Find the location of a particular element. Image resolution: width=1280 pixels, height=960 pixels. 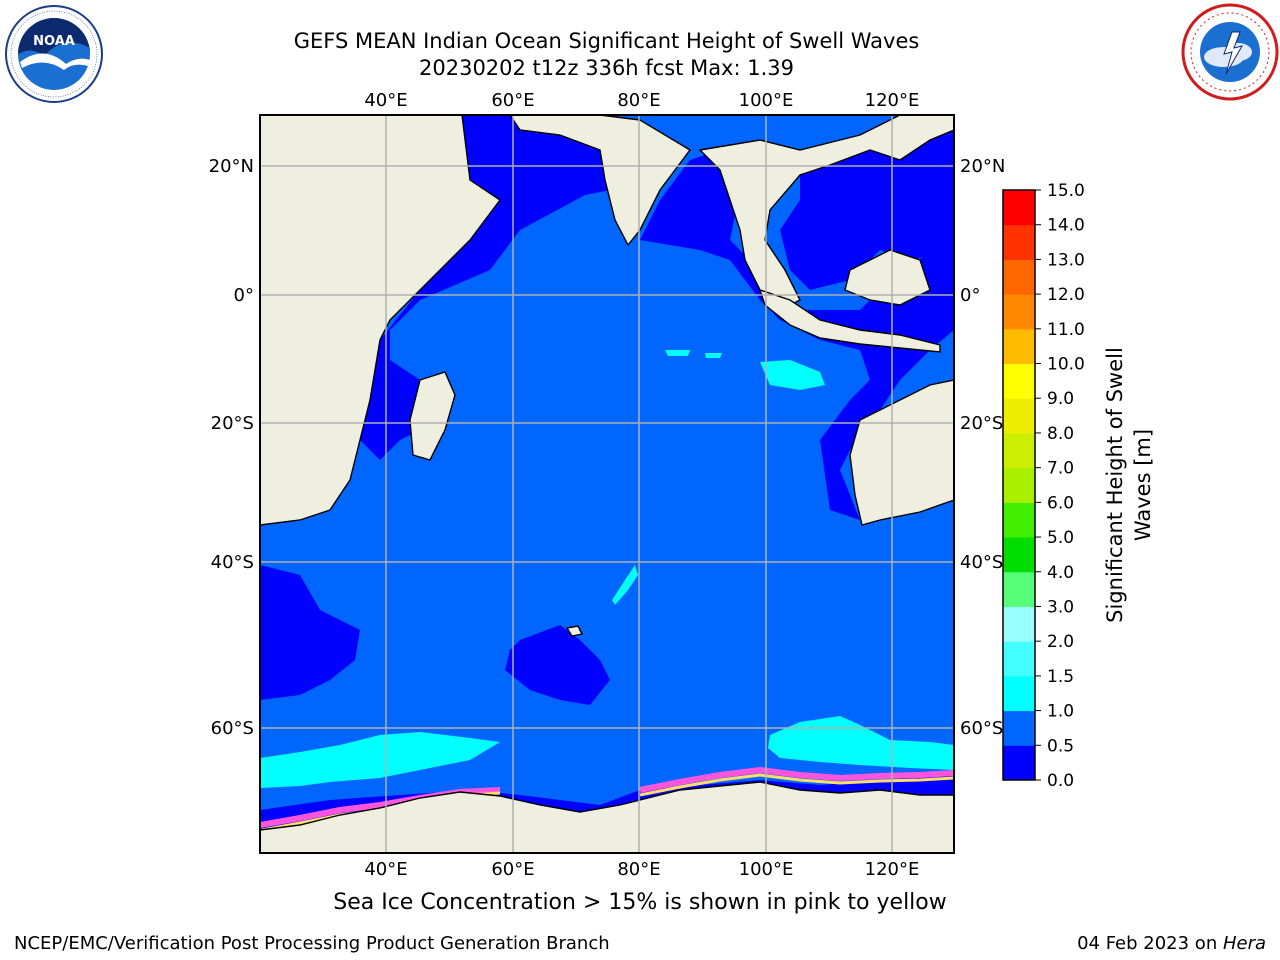

low-swell-southwest is located at coordinates (310, 632).